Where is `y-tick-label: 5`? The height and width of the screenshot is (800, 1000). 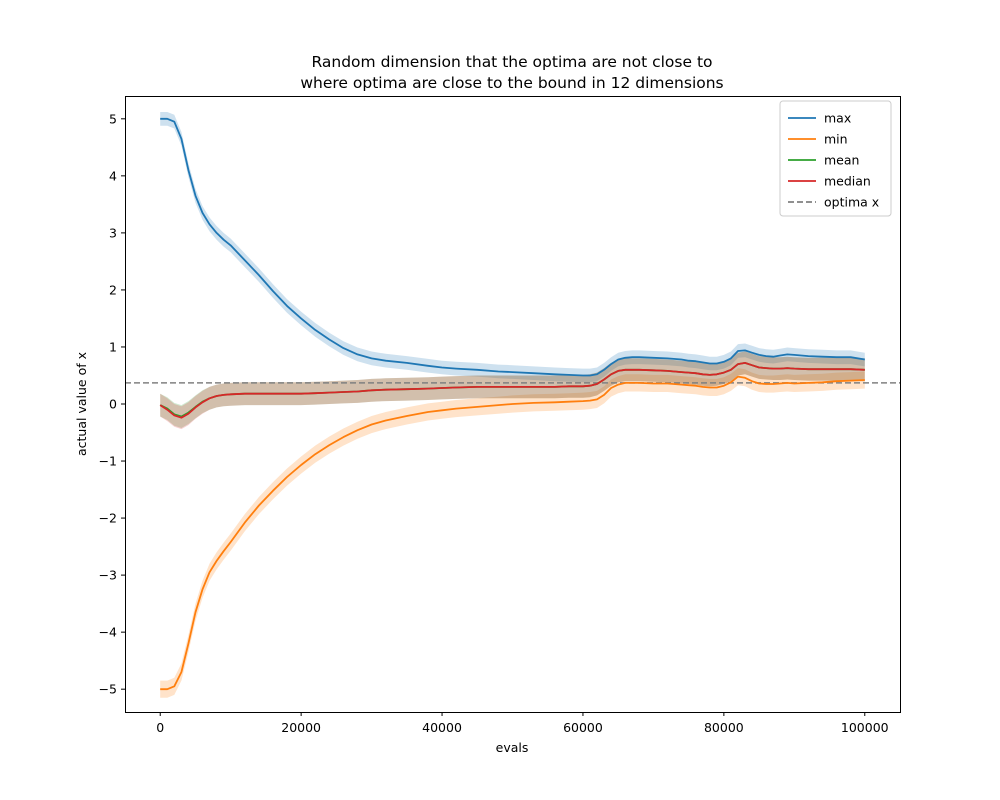
y-tick-label: 5 is located at coordinates (113, 118).